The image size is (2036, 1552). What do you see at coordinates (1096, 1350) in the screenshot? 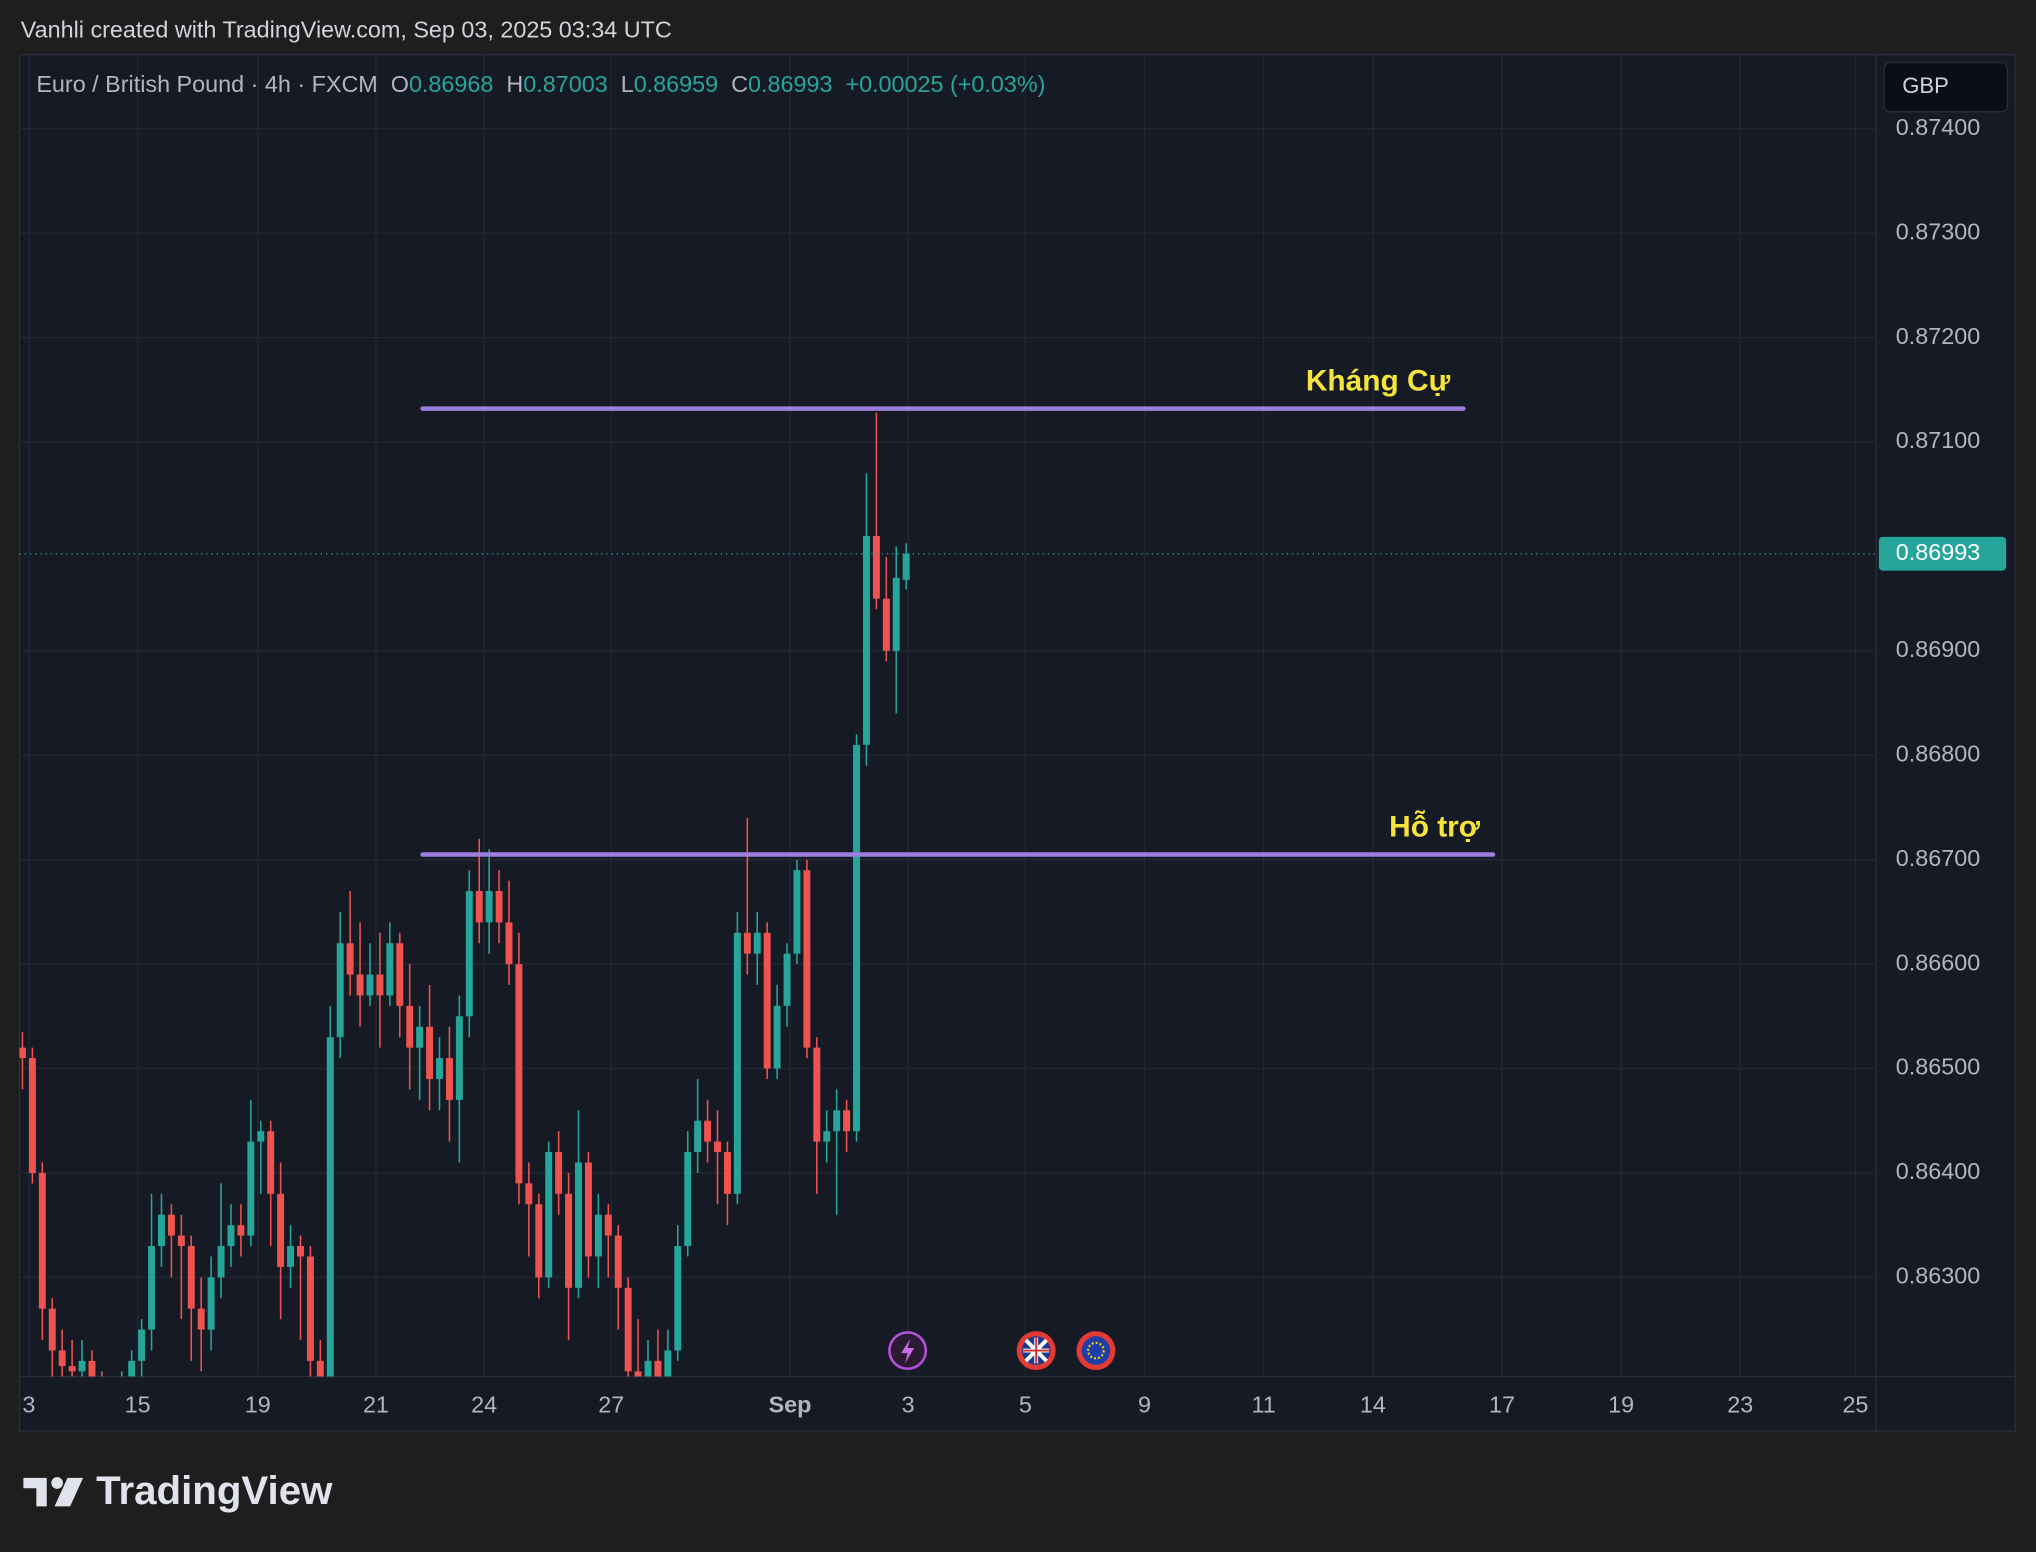
I see `flag-eu` at bounding box center [1096, 1350].